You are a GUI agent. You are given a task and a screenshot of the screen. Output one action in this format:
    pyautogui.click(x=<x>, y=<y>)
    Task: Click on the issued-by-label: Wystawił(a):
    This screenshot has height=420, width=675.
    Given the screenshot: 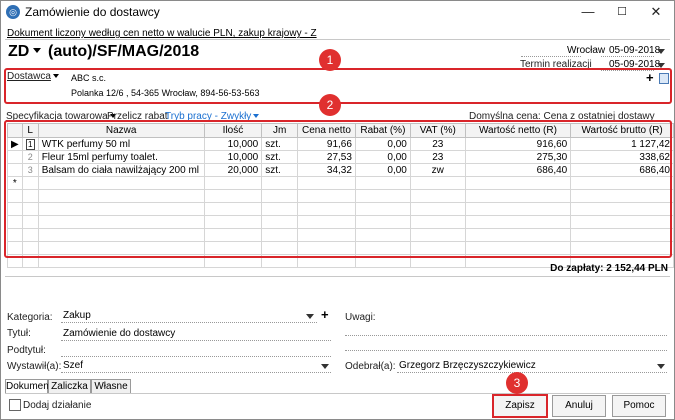 What is the action you would take?
    pyautogui.click(x=34, y=366)
    